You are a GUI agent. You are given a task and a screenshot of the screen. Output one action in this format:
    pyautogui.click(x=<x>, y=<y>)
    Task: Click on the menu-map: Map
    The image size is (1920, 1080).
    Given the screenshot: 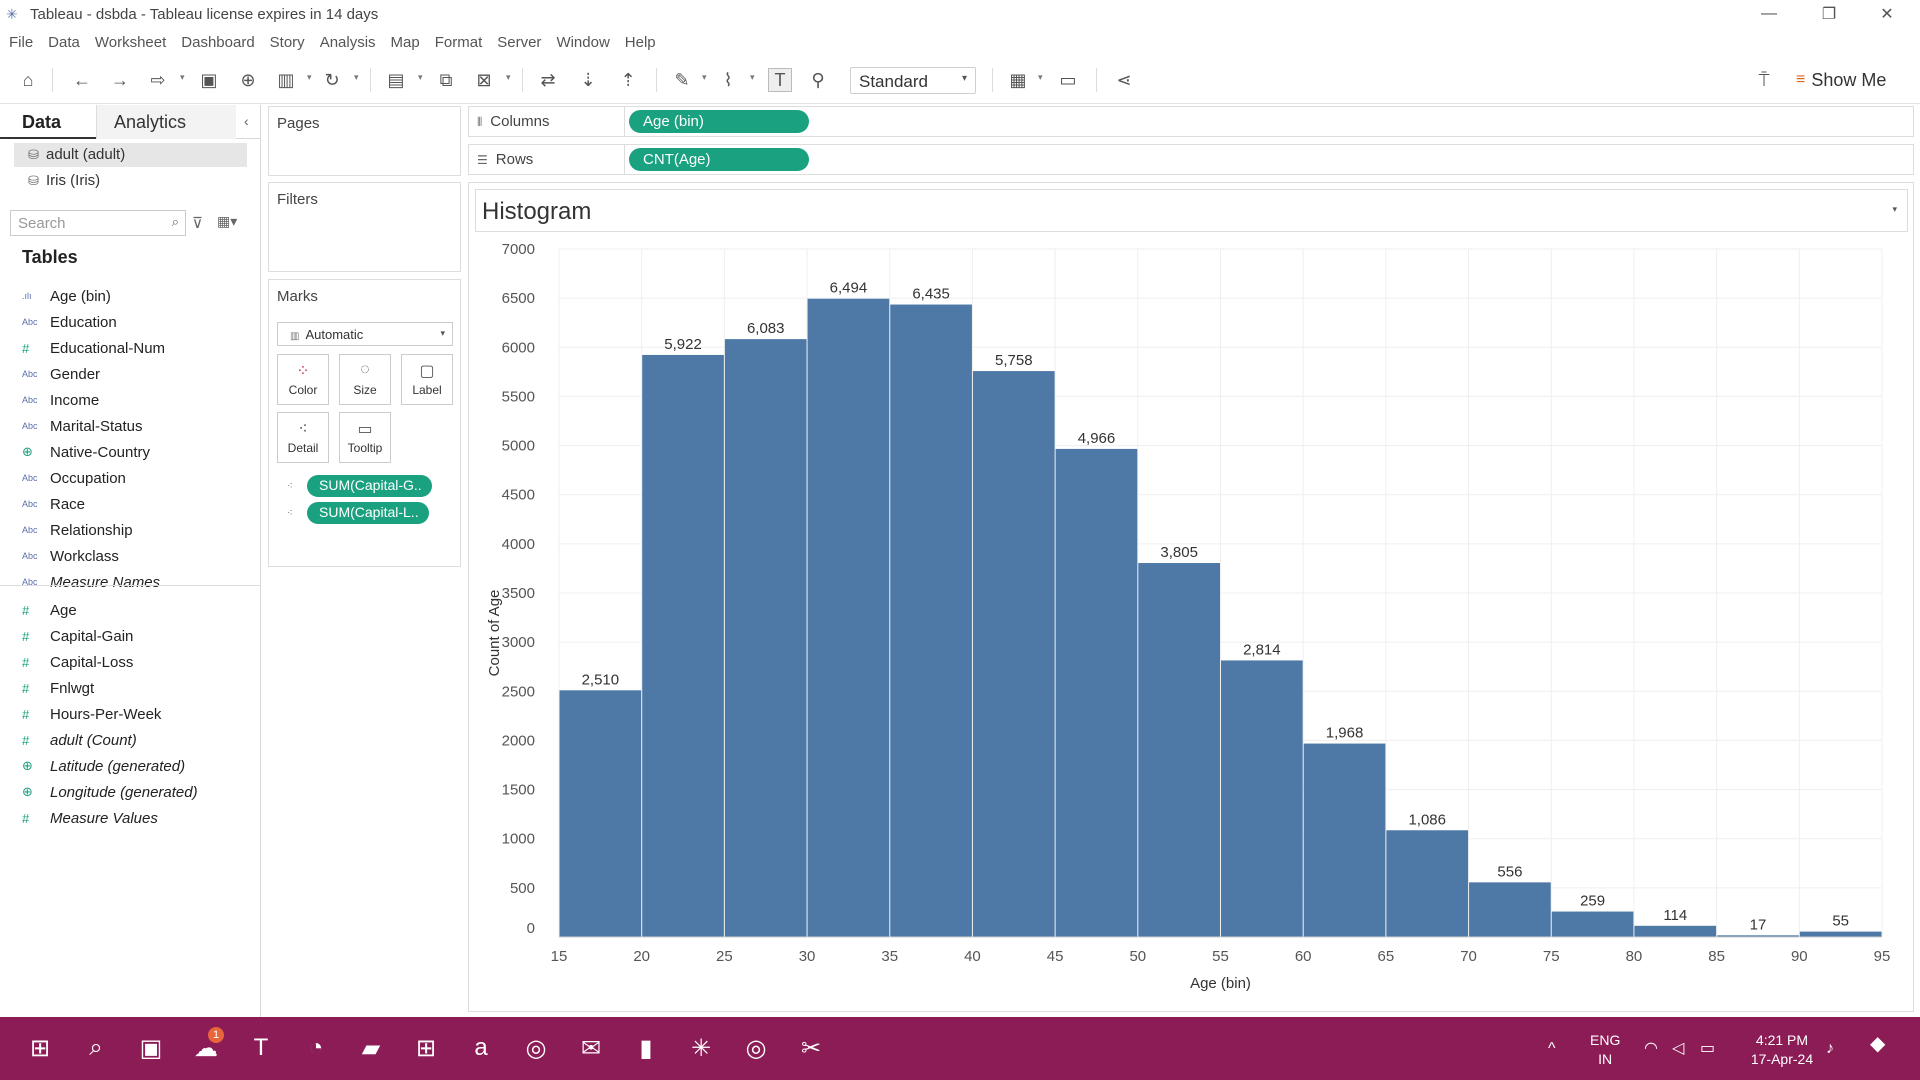 What is the action you would take?
    pyautogui.click(x=405, y=42)
    